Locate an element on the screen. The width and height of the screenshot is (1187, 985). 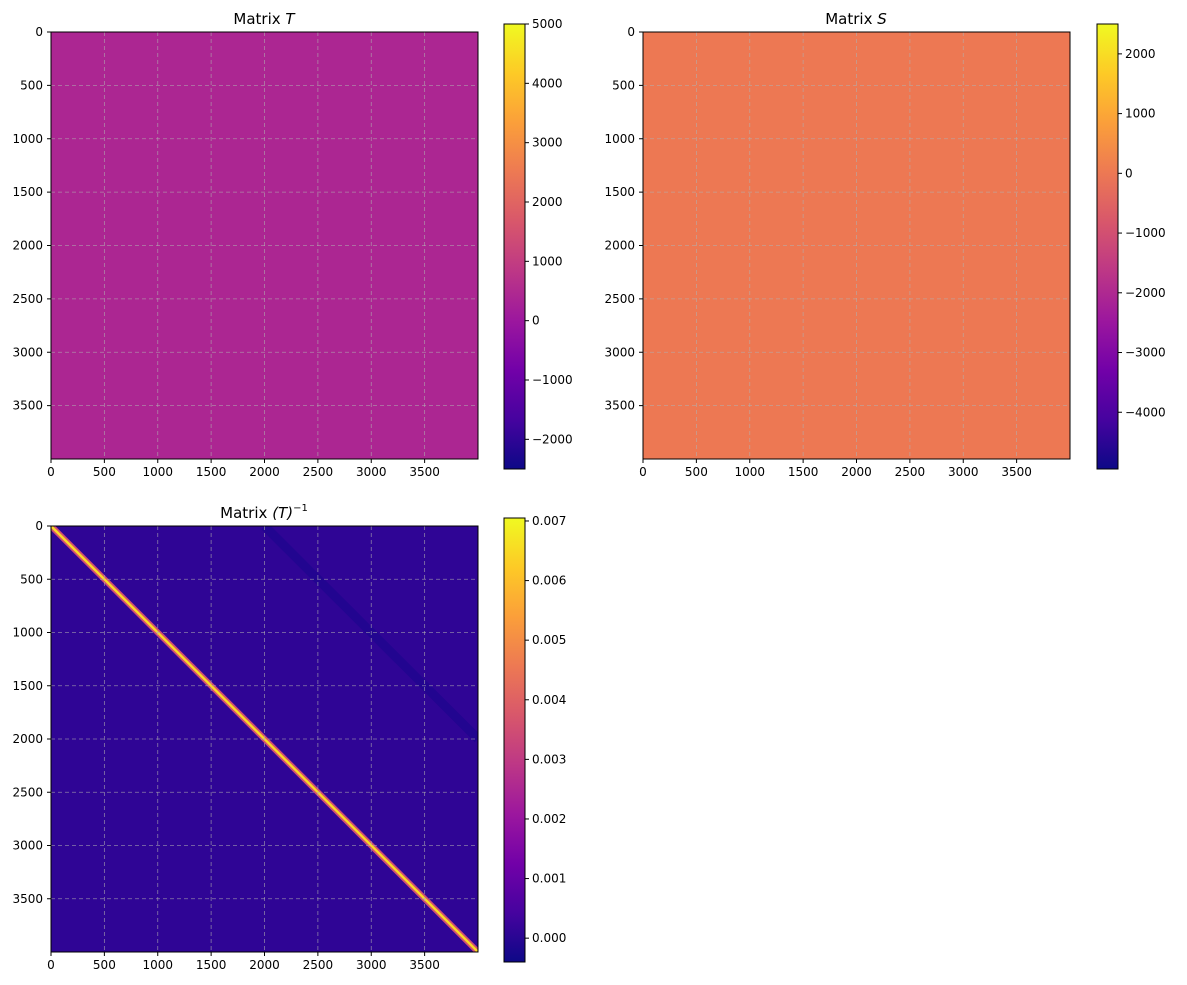
colorbar-tick-label: 0.007 is located at coordinates (549, 521).